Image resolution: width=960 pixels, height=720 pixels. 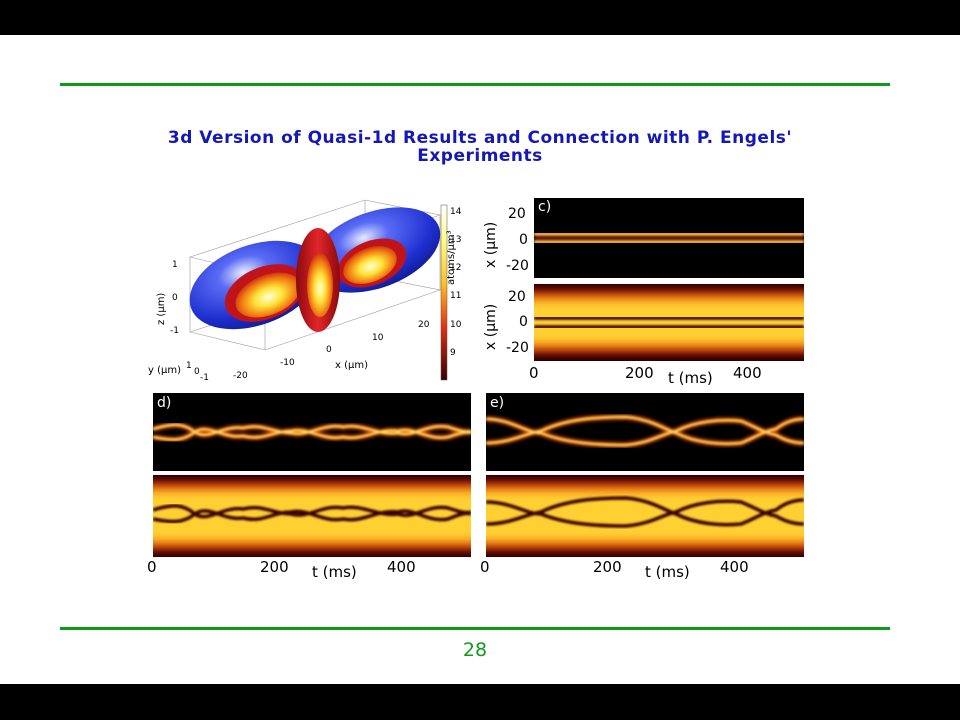 What do you see at coordinates (456, 296) in the screenshot?
I see `colorbar-tick: 11` at bounding box center [456, 296].